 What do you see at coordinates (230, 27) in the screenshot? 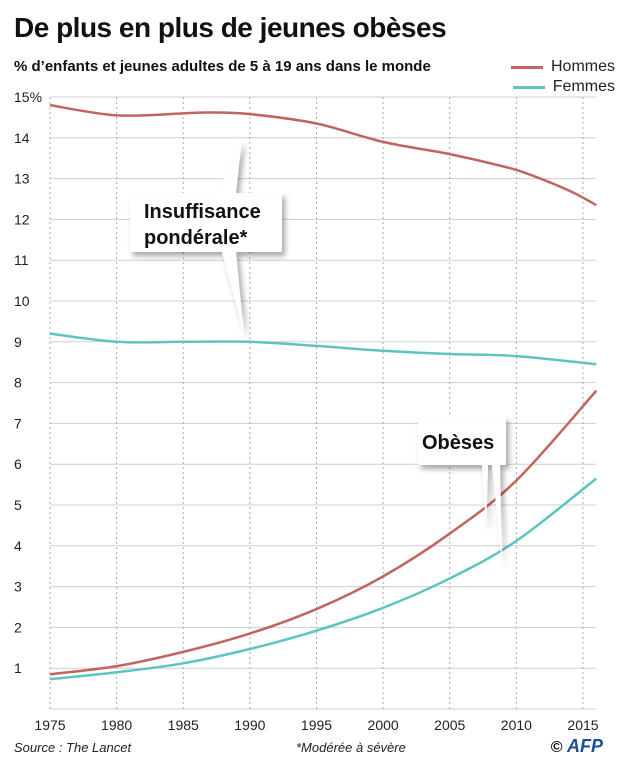
I see `chart-title: De plus en plus de jeunes obèses` at bounding box center [230, 27].